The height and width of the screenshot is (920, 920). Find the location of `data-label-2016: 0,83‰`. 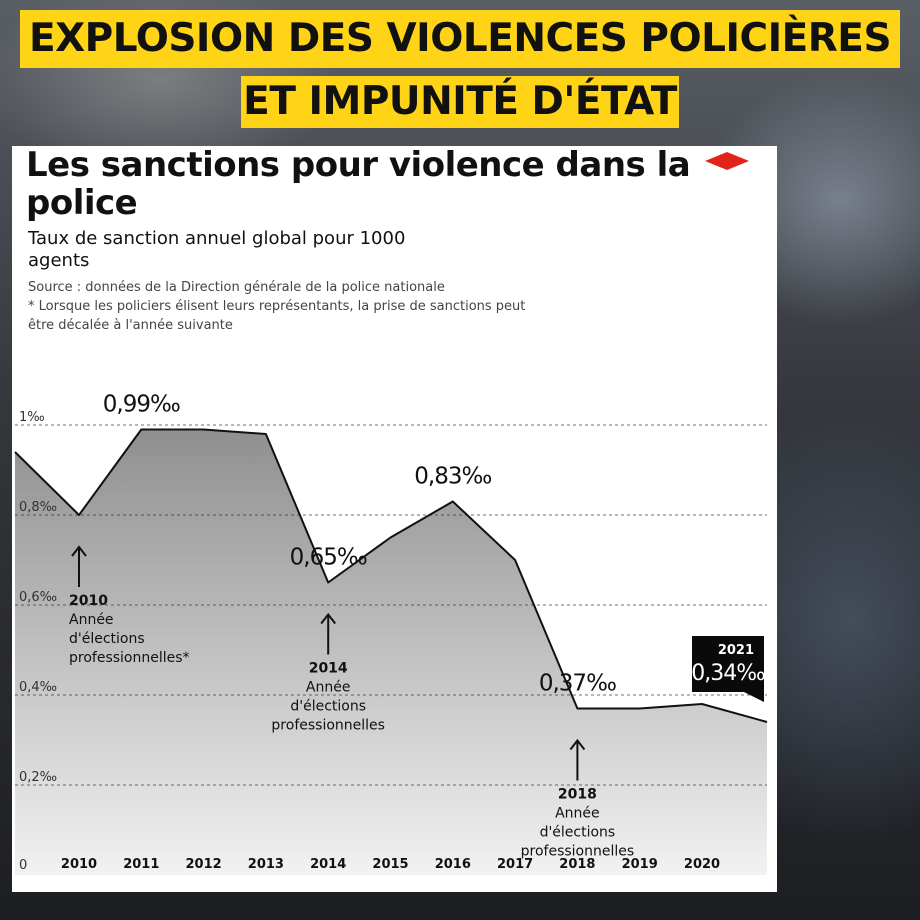

data-label-2016: 0,83‰ is located at coordinates (452, 477).